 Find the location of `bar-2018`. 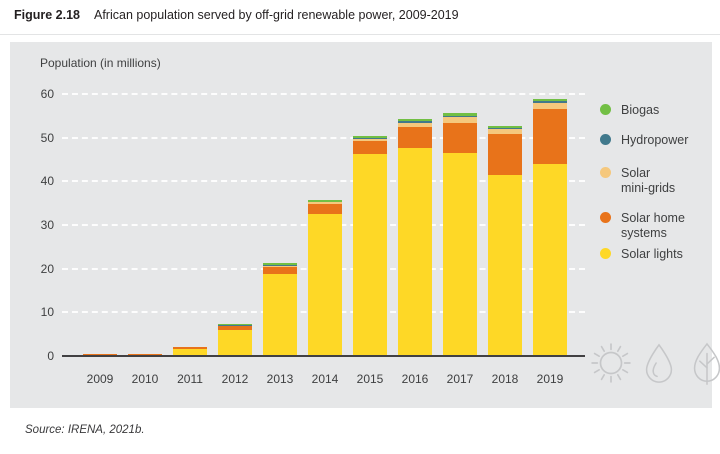

bar-2018 is located at coordinates (505, 241).